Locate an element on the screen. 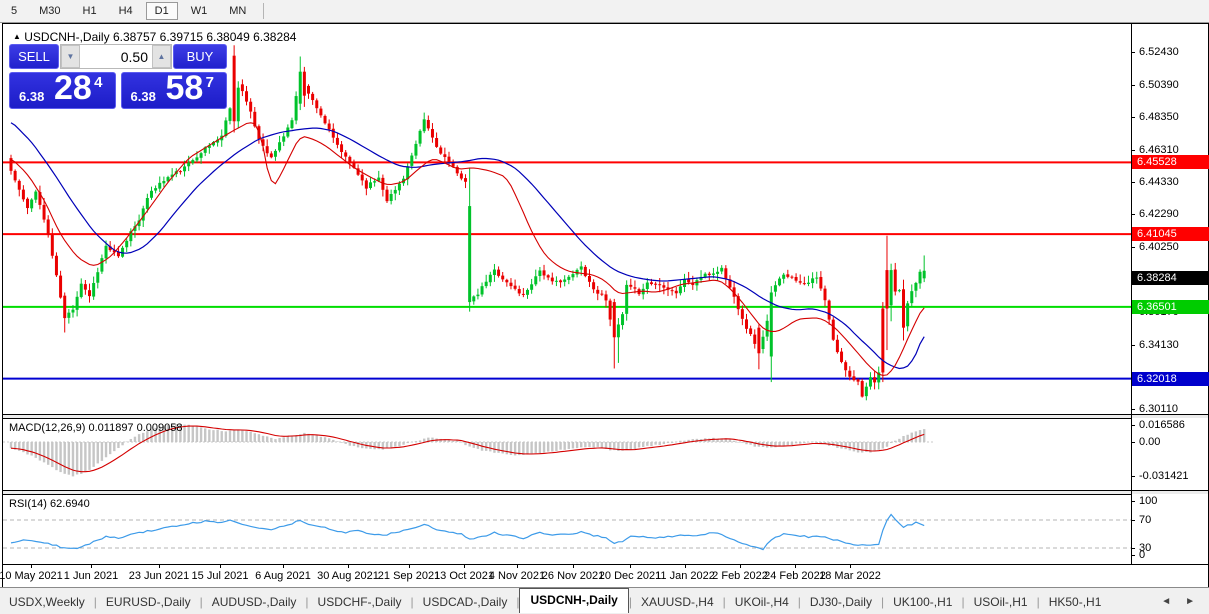  price-level-badge-support-green: 6.36501 is located at coordinates (1170, 306).